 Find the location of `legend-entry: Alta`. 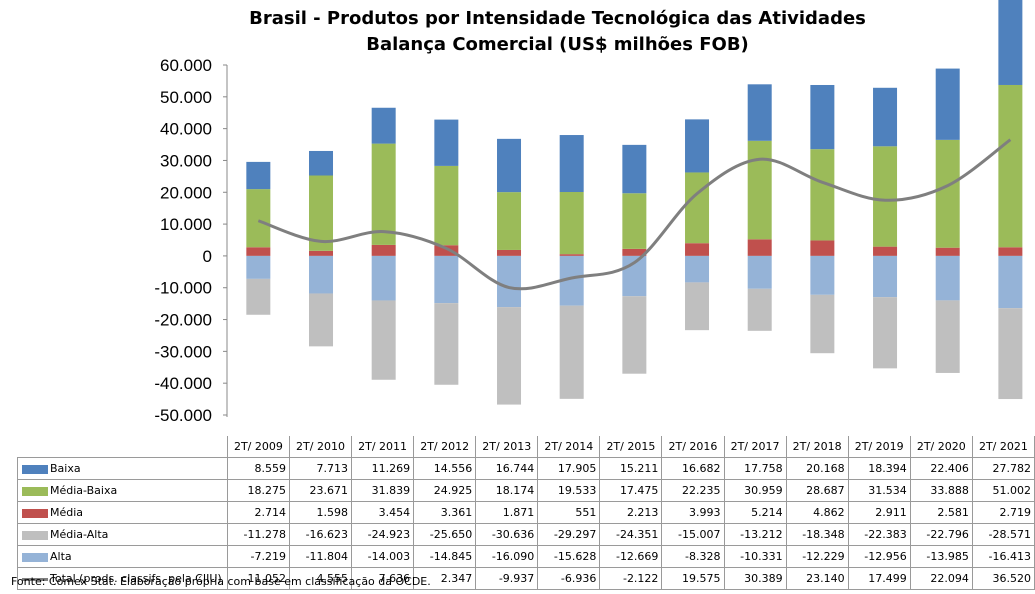

legend-entry: Alta is located at coordinates (122, 556).